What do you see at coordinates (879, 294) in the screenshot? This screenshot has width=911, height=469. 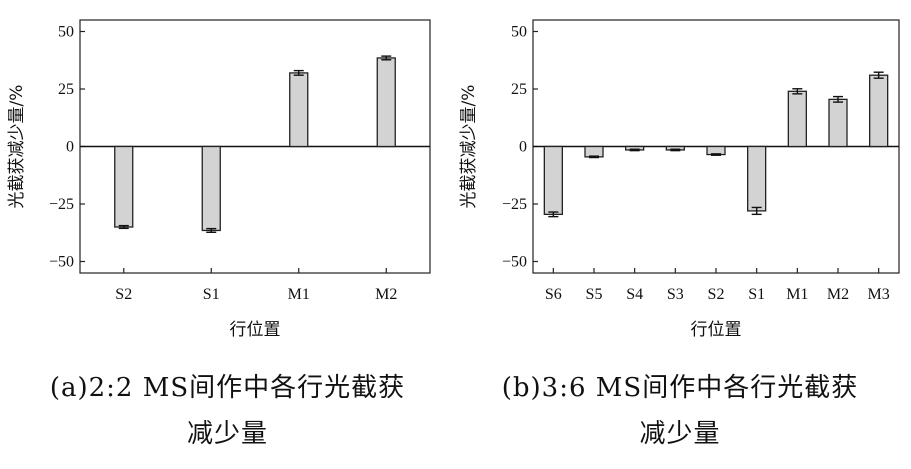 I see `x-tick-label: M3` at bounding box center [879, 294].